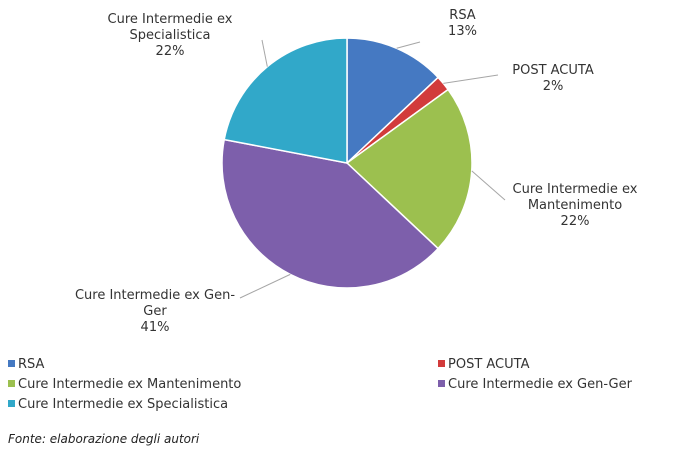 The width and height of the screenshot is (691, 457). Describe the element at coordinates (155, 303) in the screenshot. I see `slice-category: Cure Intermedie ex Gen-Ger` at that location.